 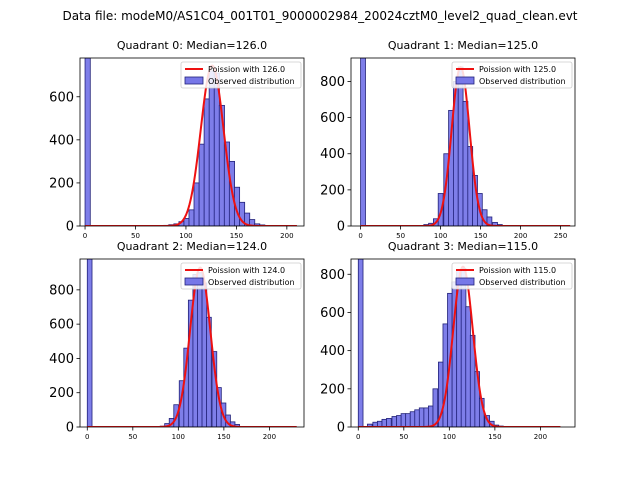 What do you see at coordinates (463, 45) in the screenshot?
I see `subplot-title: Quadrant 1: Median=125.0` at bounding box center [463, 45].